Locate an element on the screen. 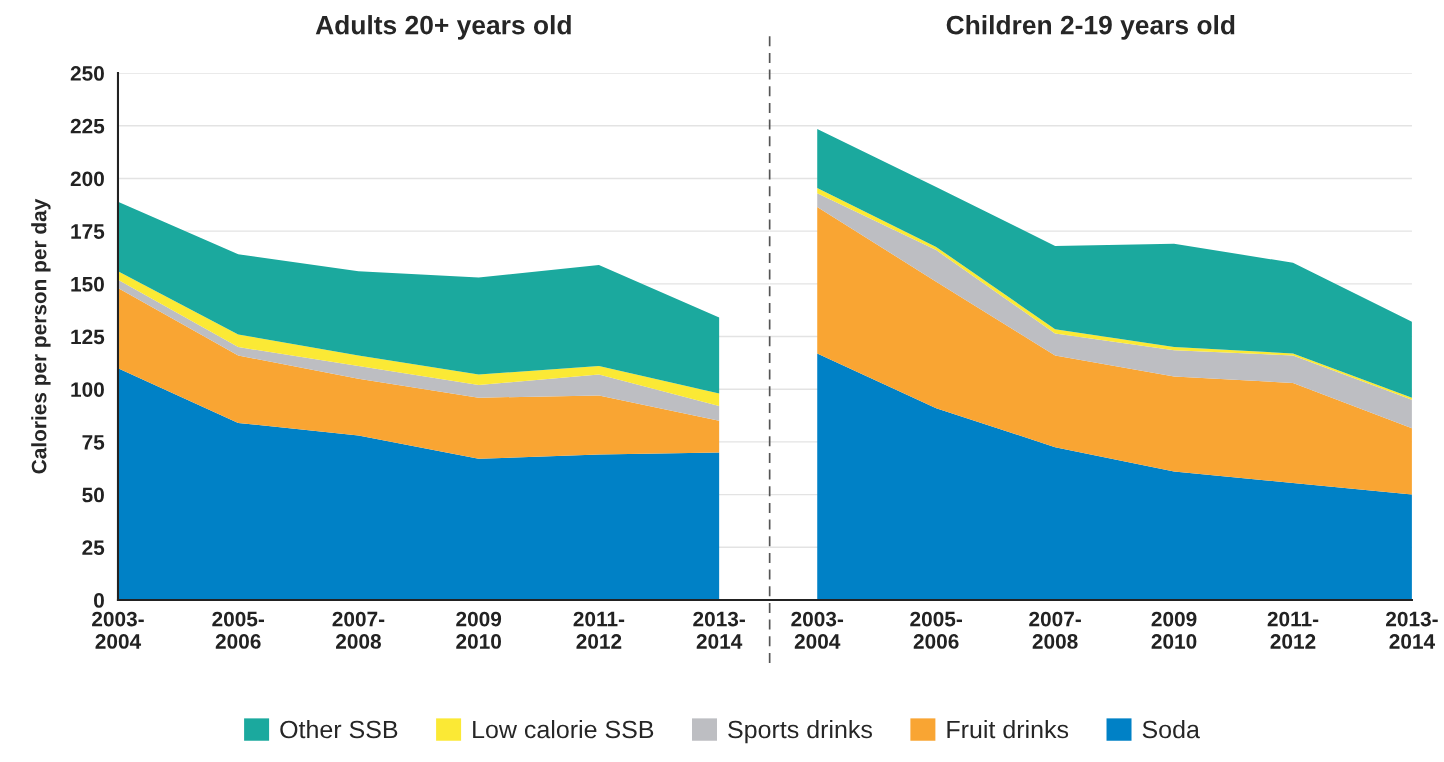  y-axis-title: Calories per person per day is located at coordinates (41, 336).